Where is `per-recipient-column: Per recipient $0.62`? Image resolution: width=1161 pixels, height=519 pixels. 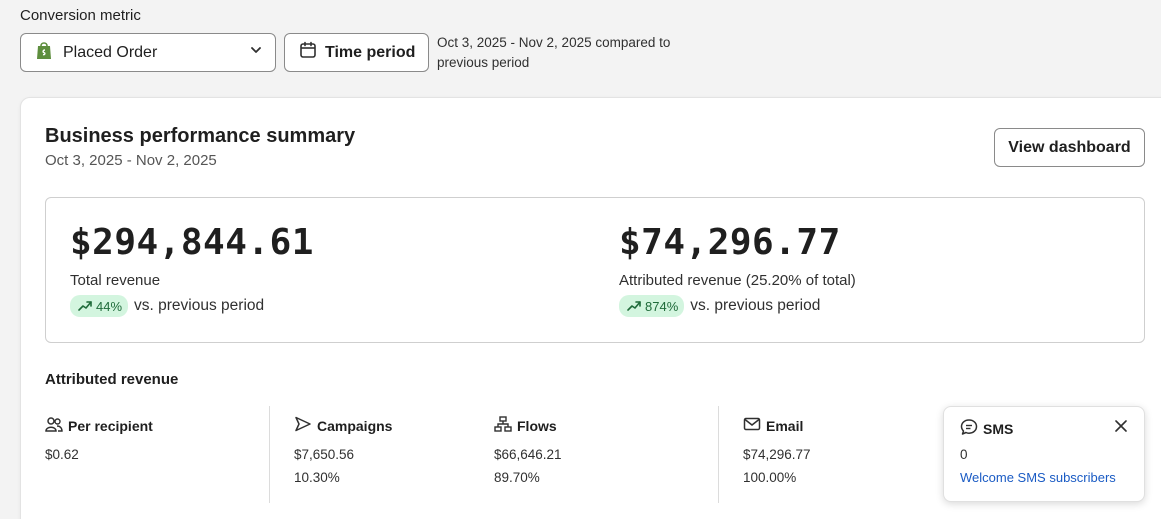 per-recipient-column: Per recipient $0.62 is located at coordinates (99, 439).